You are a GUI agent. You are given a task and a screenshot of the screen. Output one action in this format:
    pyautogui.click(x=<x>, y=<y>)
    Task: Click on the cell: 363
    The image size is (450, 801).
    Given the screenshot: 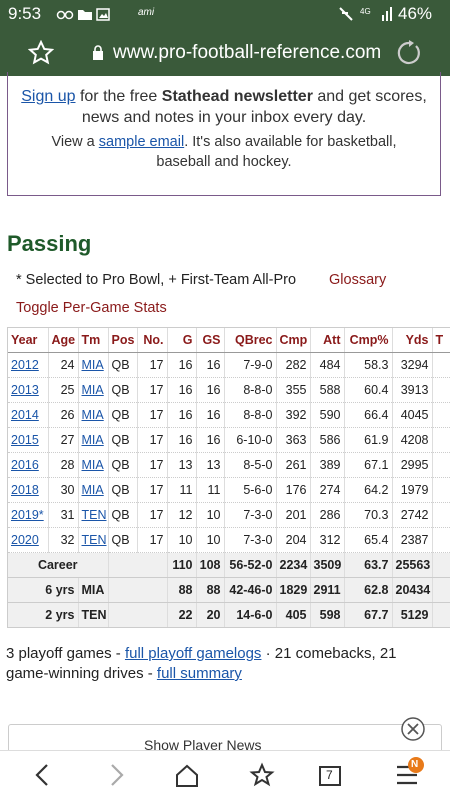 What is the action you would take?
    pyautogui.click(x=293, y=440)
    